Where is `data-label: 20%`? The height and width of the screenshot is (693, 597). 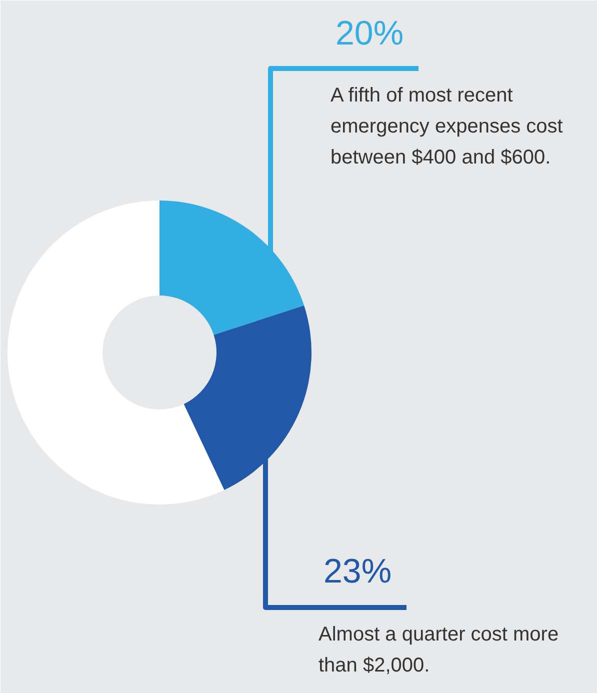
data-label: 20% is located at coordinates (370, 33).